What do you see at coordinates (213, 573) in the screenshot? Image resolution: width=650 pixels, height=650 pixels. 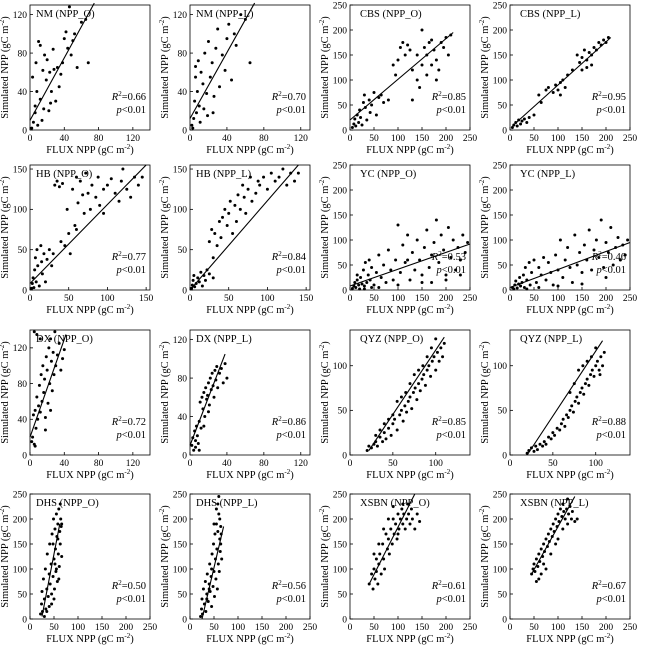 I see `regression-line` at bounding box center [213, 573].